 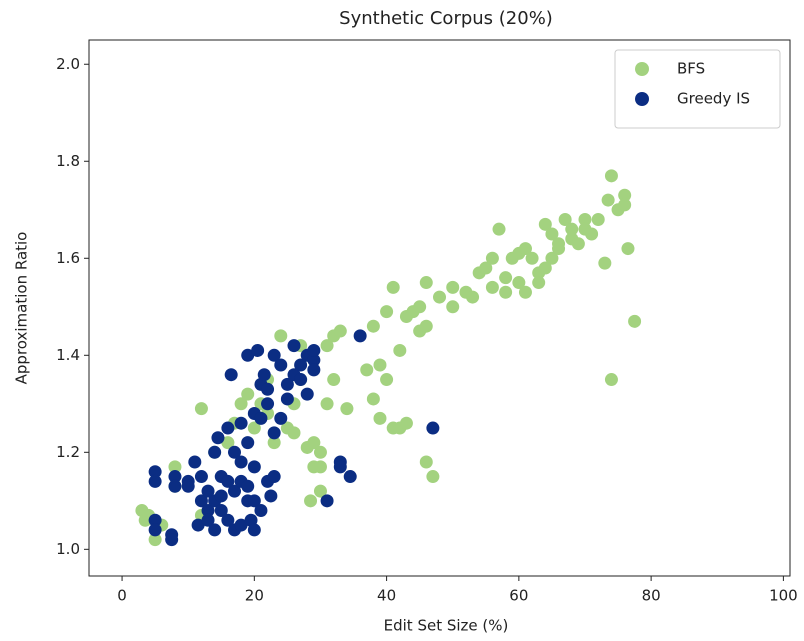 What do you see at coordinates (68, 64) in the screenshot?
I see `y-tick-label: 2.0` at bounding box center [68, 64].